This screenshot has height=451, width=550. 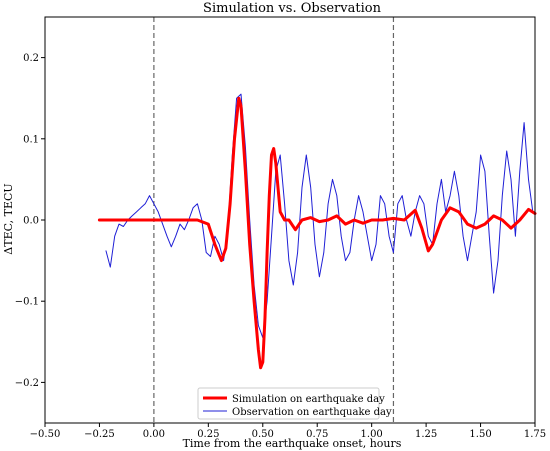 I want to click on x-tick-label: 0.25, so click(x=208, y=434).